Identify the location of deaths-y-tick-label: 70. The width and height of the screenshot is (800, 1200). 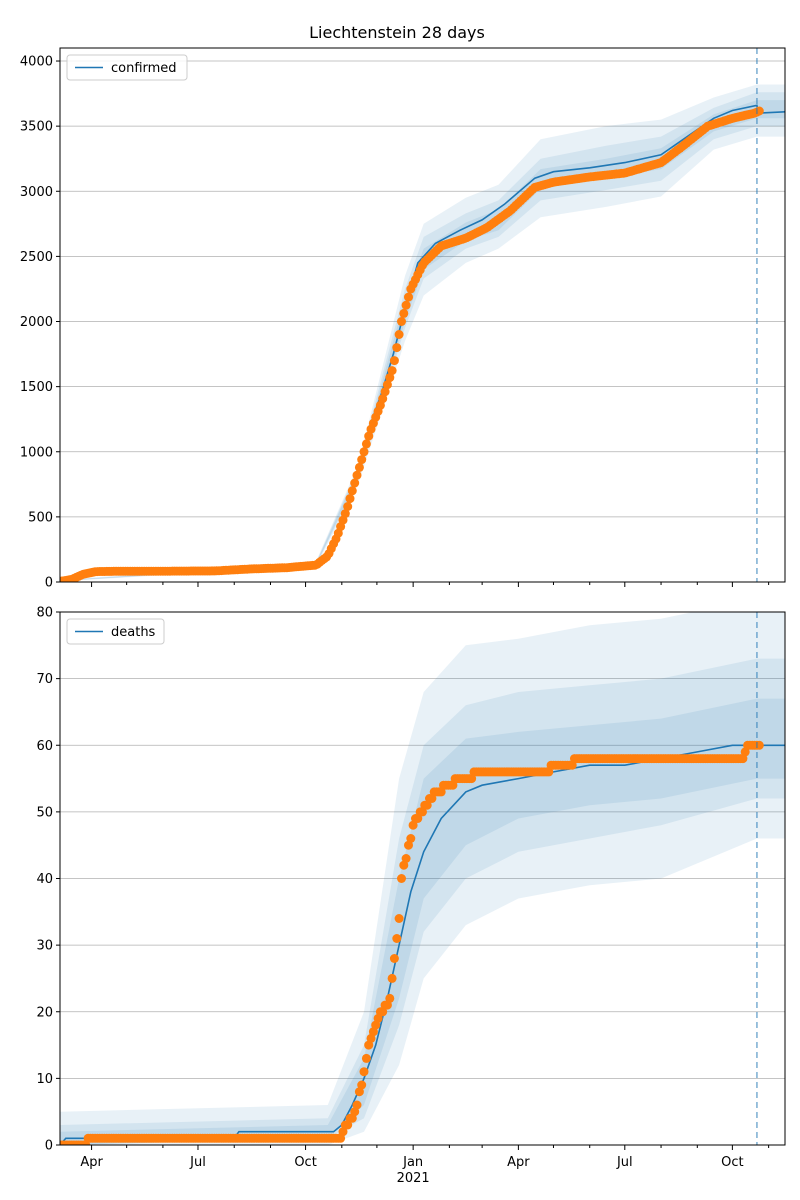
(44, 679).